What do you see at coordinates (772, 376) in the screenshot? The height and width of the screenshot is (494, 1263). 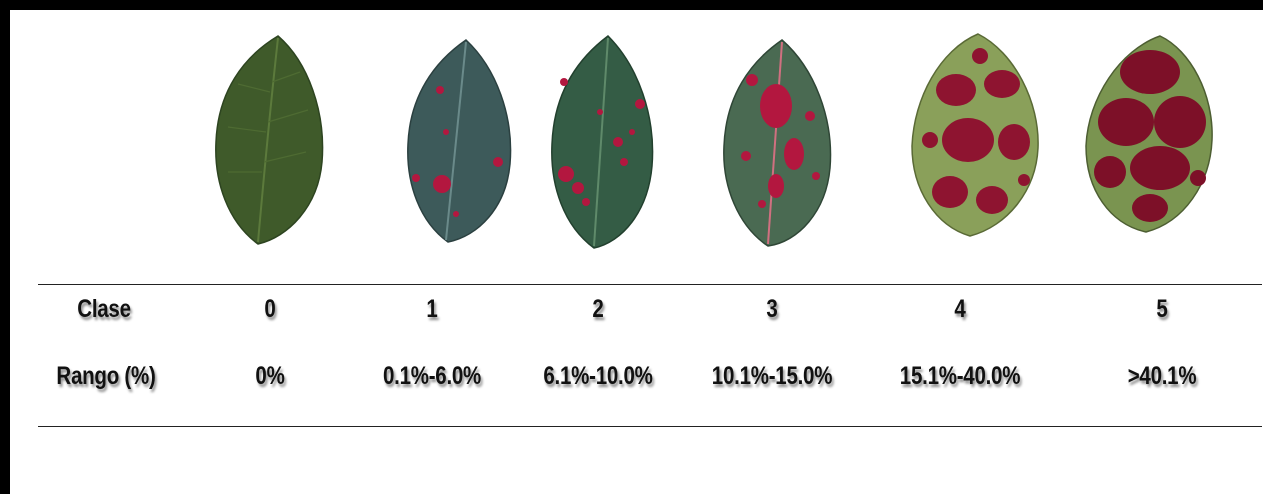 I see `rango-value: 10.1%-15.0%` at bounding box center [772, 376].